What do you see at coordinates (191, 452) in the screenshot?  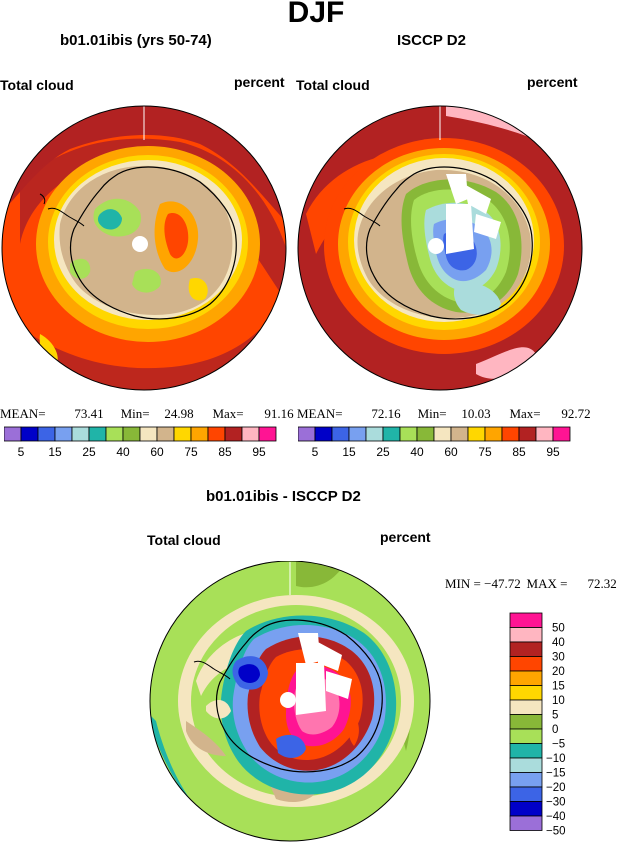 I see `model-colorbar-tick-label: 75` at bounding box center [191, 452].